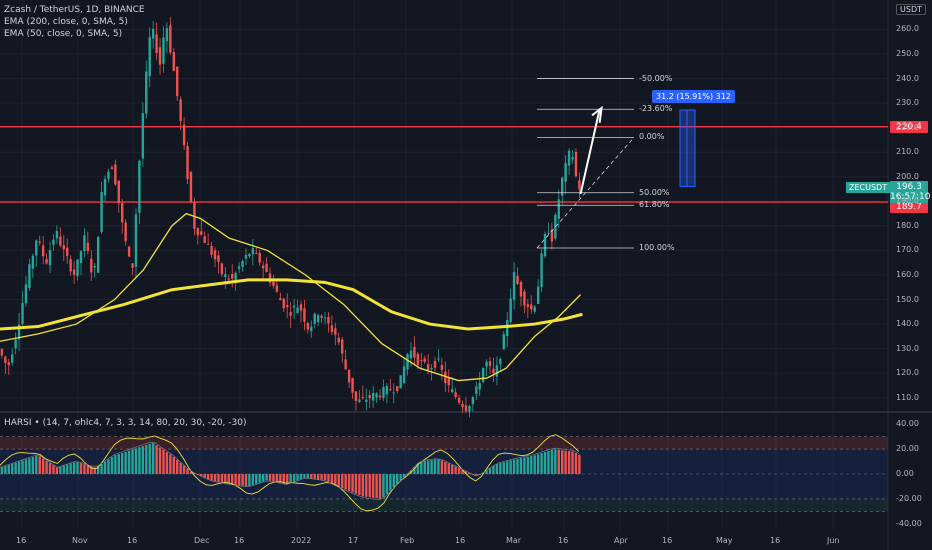 This screenshot has width=932, height=550. I want to click on ema200-legend: EMA (200, close, 0, SMA, 5), so click(66, 22).